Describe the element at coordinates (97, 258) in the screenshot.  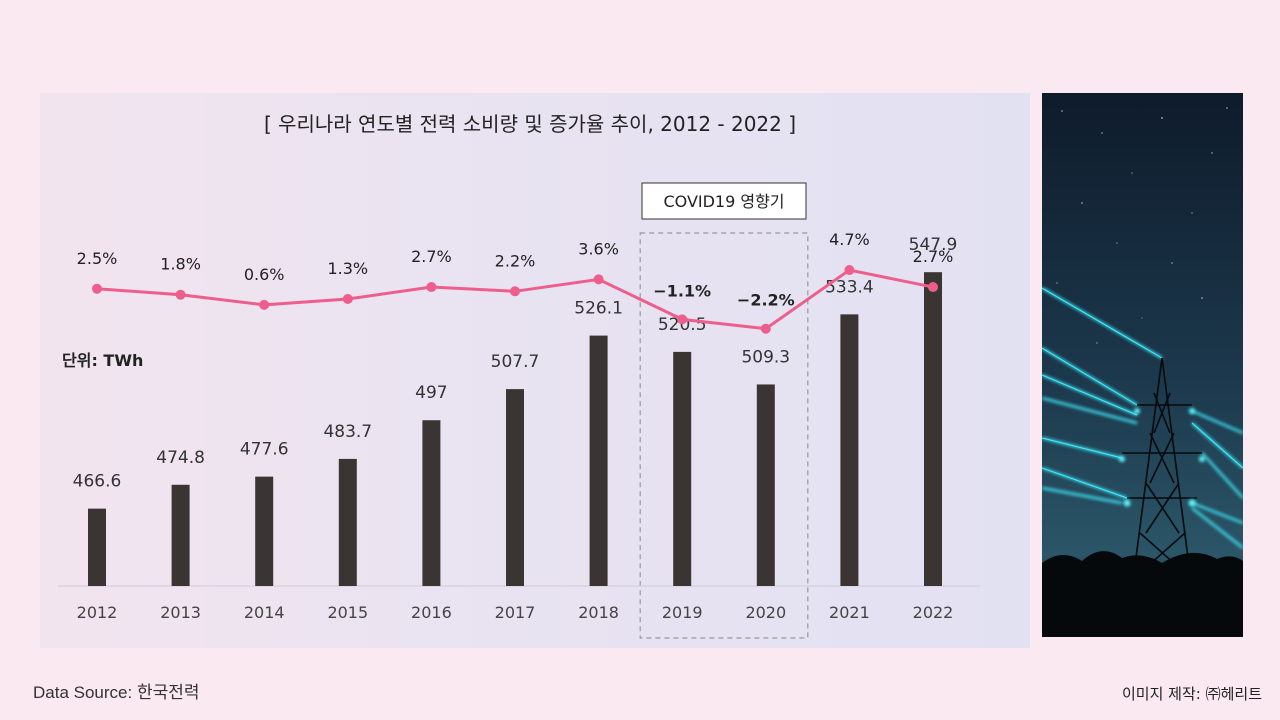
I see `growth-rate-label: 2.5%` at that location.